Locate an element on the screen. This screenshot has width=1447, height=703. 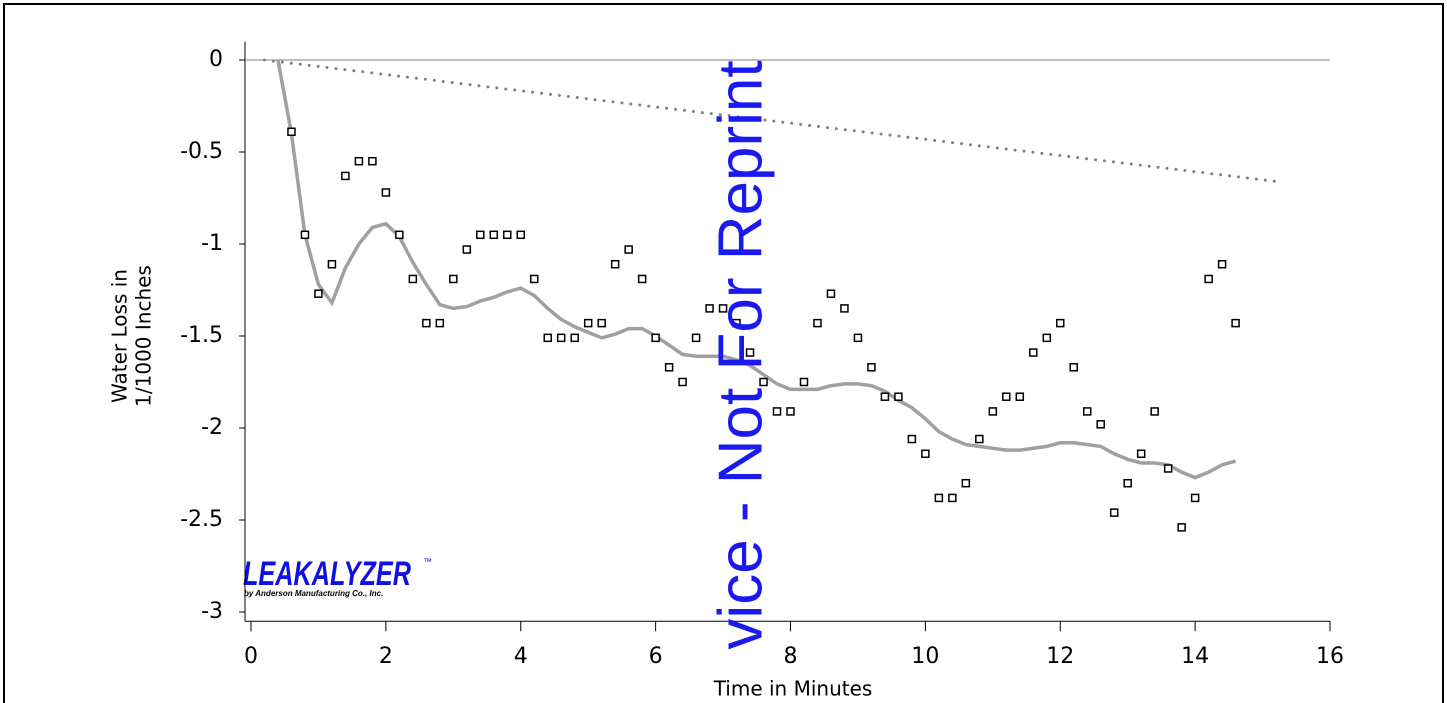
y-tick-label: 0 is located at coordinates (216, 59).